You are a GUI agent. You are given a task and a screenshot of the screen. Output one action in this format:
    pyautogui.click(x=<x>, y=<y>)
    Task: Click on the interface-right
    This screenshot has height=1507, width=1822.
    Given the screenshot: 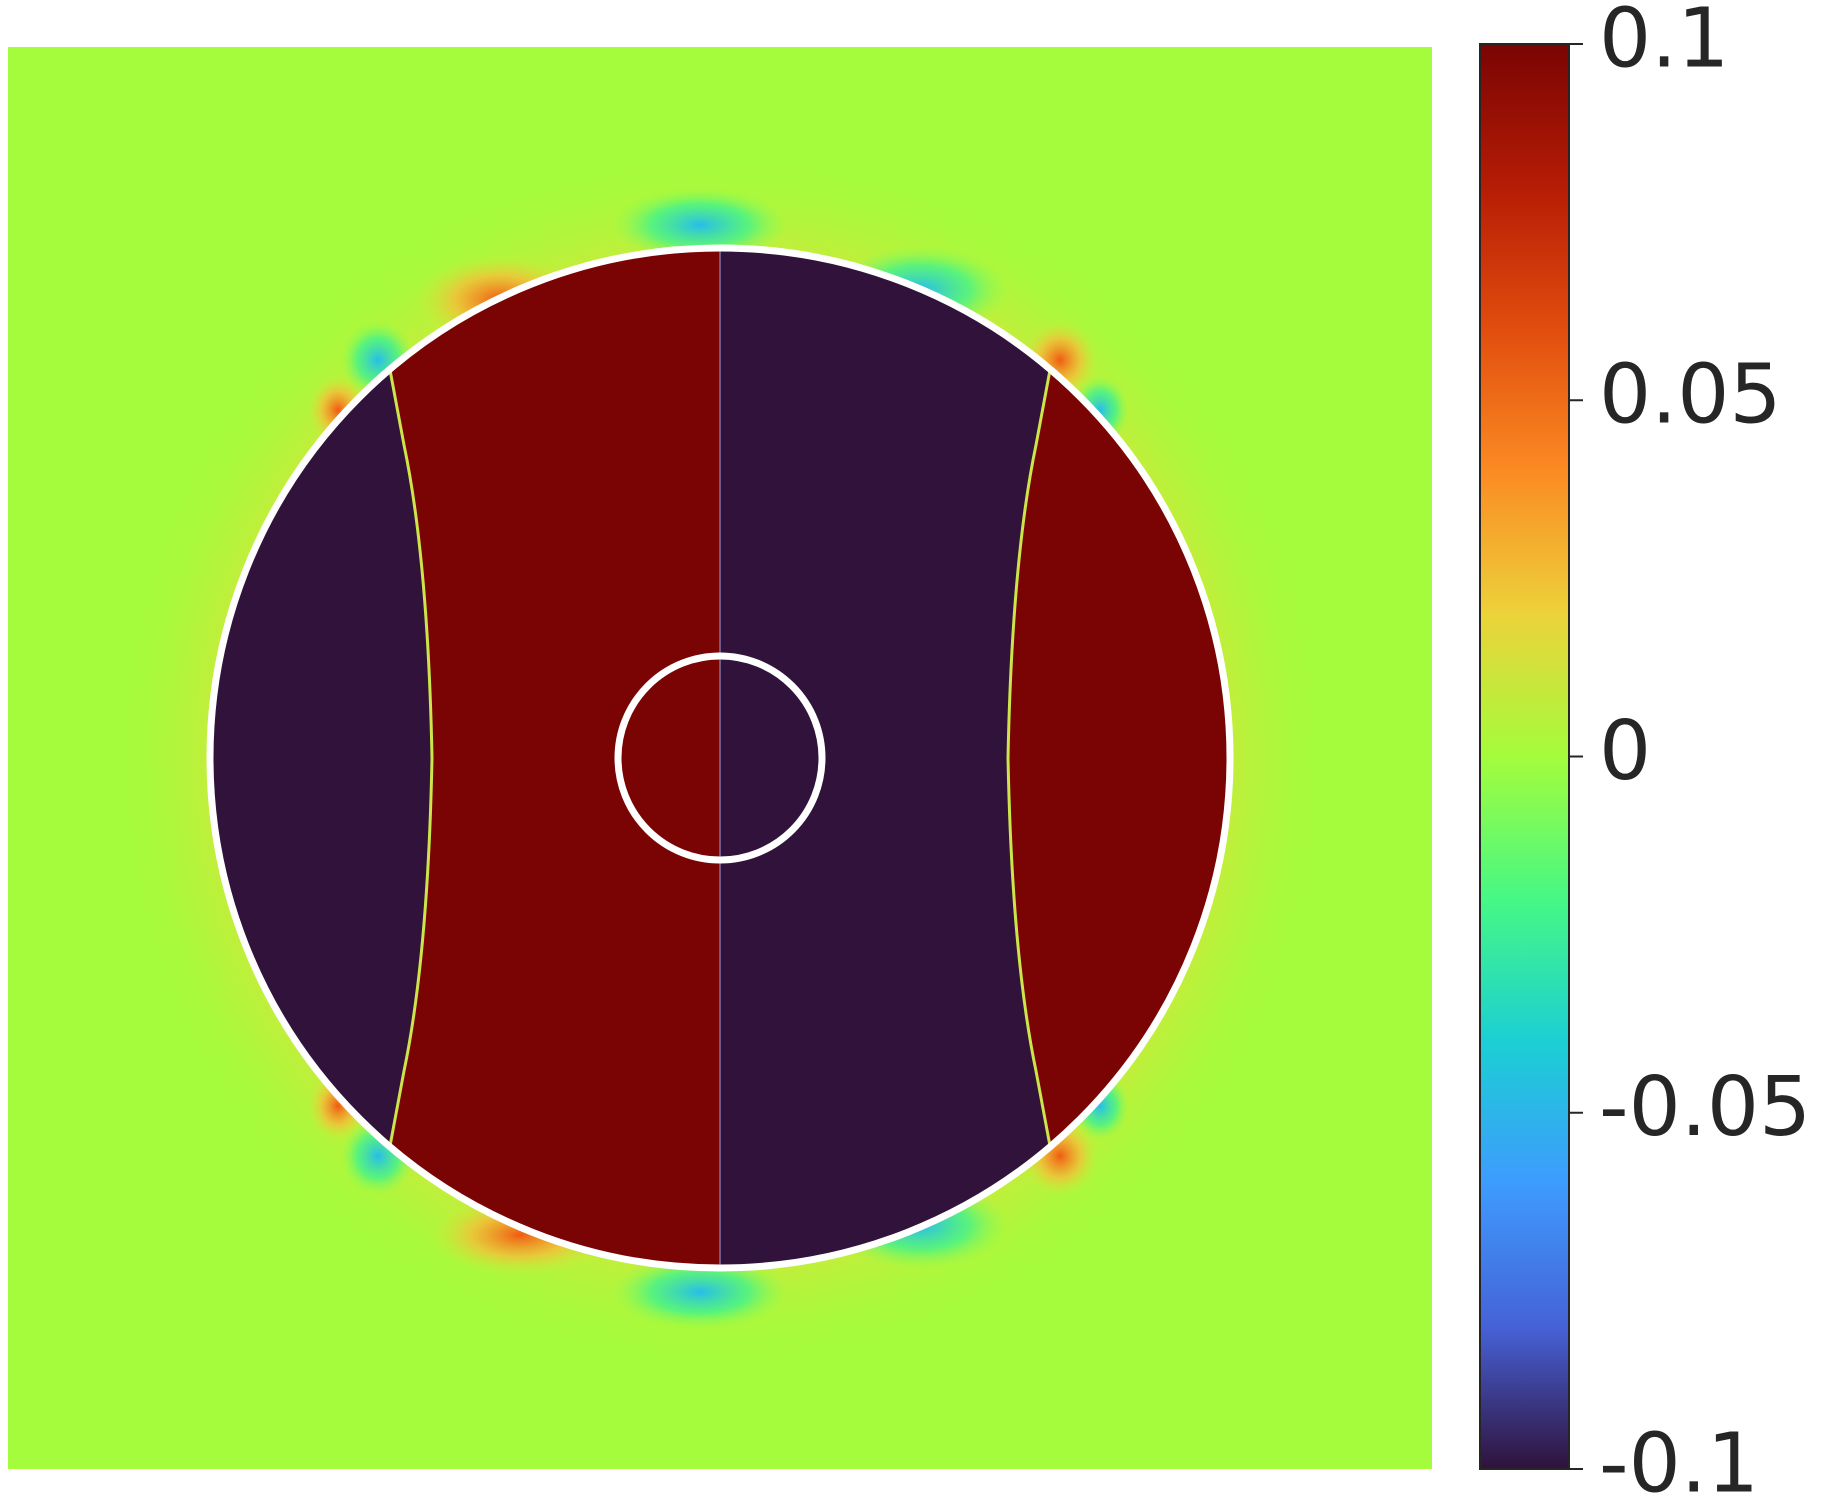 What is the action you would take?
    pyautogui.click(x=1029, y=758)
    